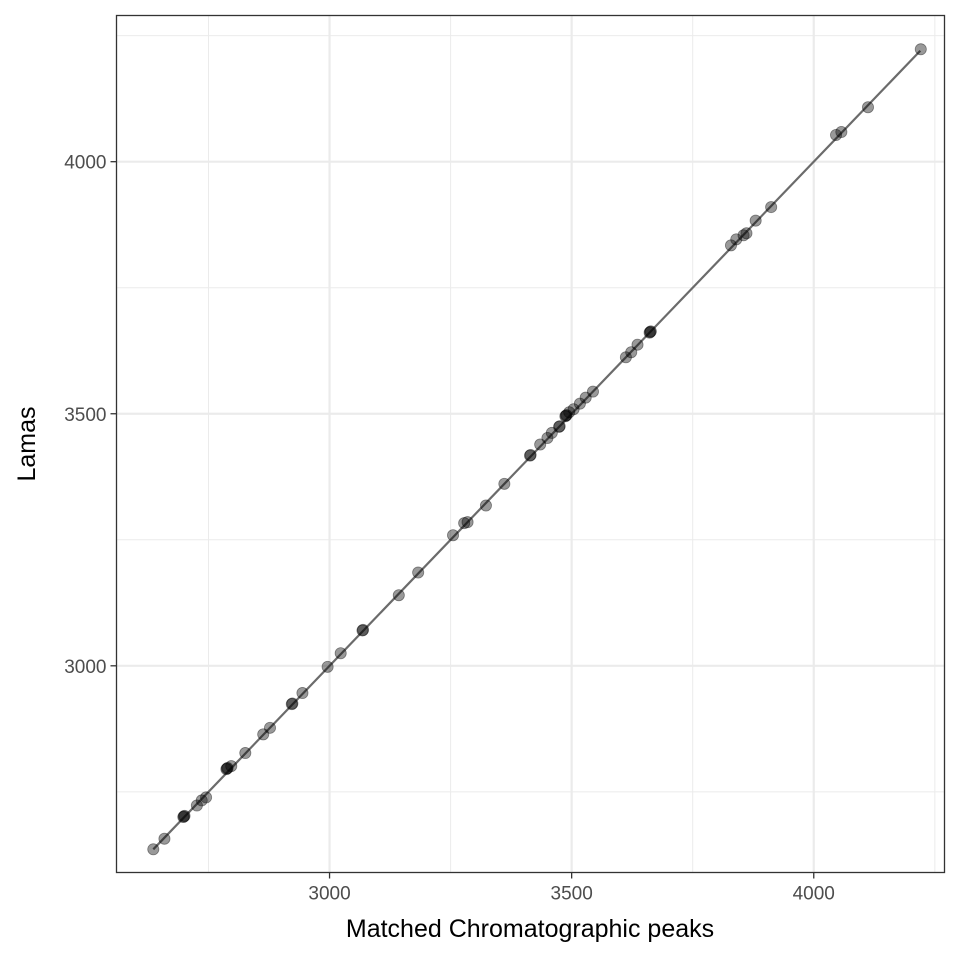 This screenshot has height=960, width=960. What do you see at coordinates (85, 415) in the screenshot?
I see `y-tick-label: 3500` at bounding box center [85, 415].